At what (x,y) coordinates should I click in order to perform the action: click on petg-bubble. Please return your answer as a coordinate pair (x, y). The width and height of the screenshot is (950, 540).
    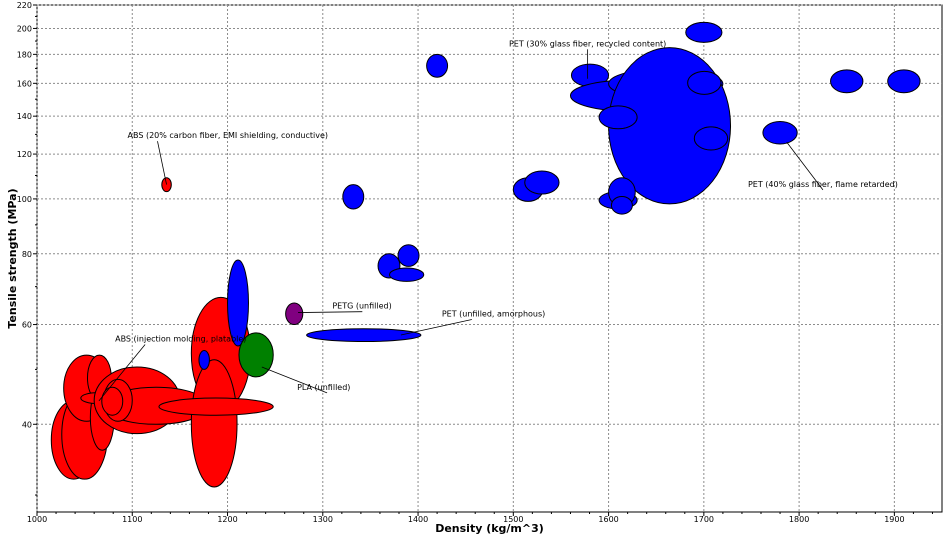
    Looking at the image, I should click on (294, 314).